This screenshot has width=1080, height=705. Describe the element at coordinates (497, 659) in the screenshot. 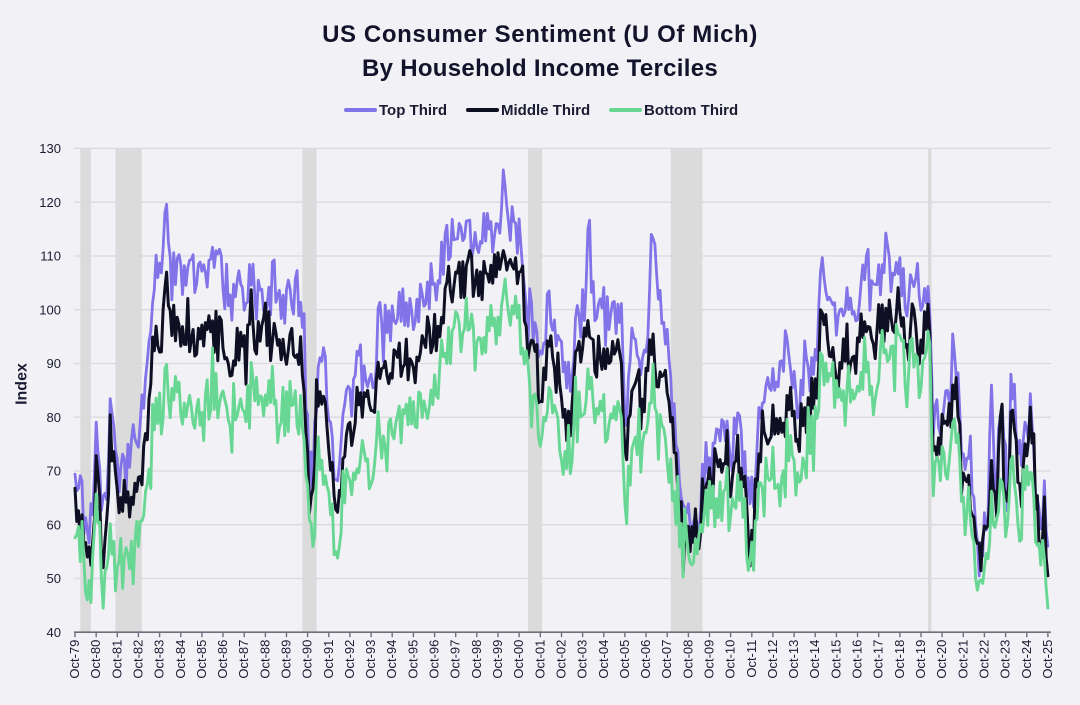

I see `svg-text: Oct-99` at that location.